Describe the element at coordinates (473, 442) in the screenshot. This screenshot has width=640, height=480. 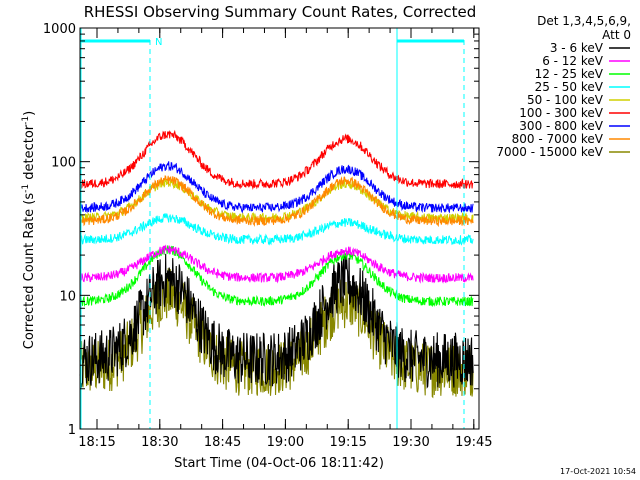
I see `x-tick-label: 19:45` at that location.